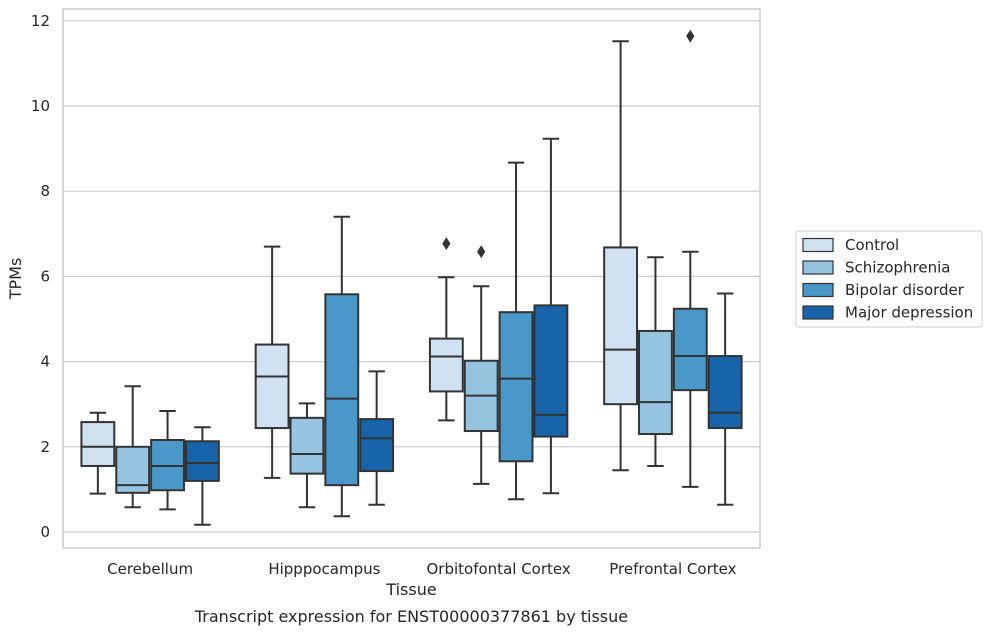 The height and width of the screenshot is (634, 992). What do you see at coordinates (40, 106) in the screenshot?
I see `y-tick-label: 10` at bounding box center [40, 106].